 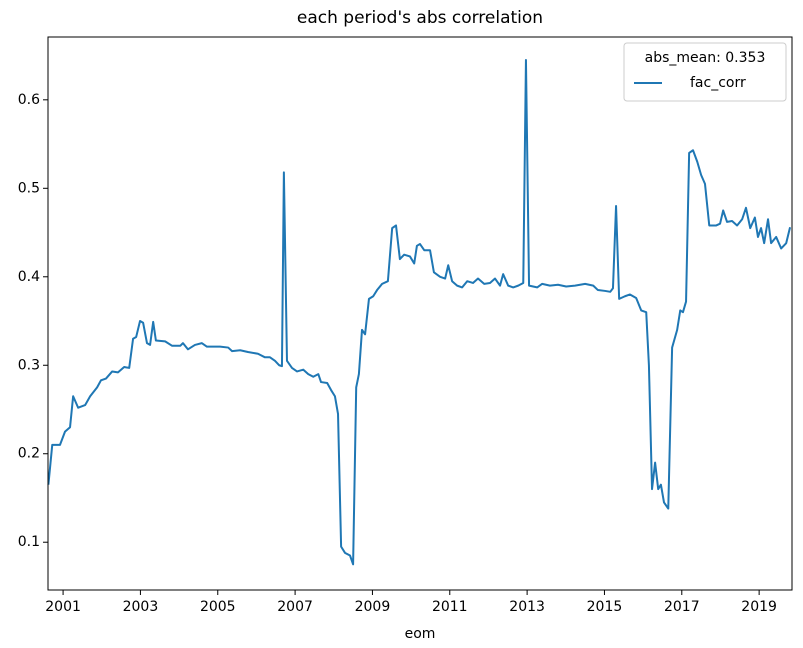 I want to click on legend-title: abs_mean: 0.353, so click(x=705, y=58).